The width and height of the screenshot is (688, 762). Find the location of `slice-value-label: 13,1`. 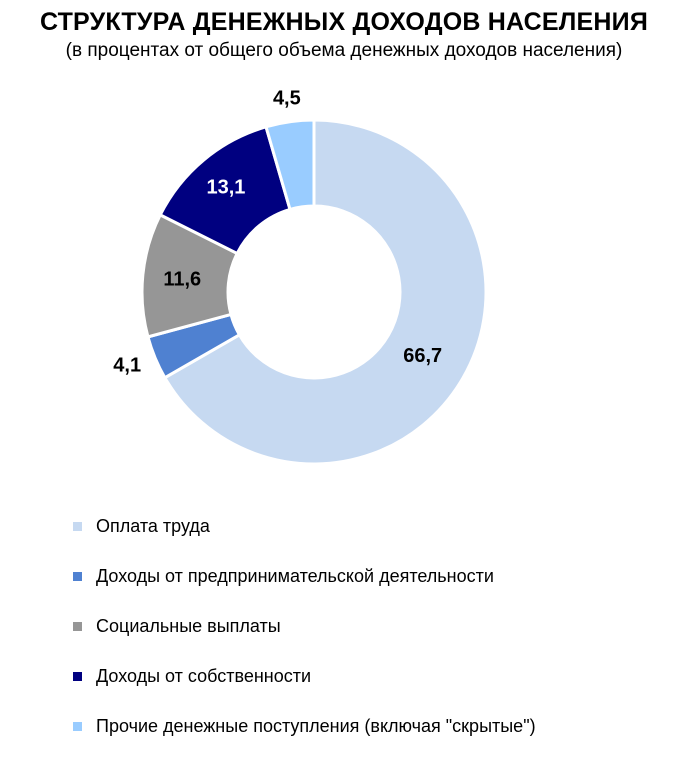

slice-value-label: 13,1 is located at coordinates (225, 187).